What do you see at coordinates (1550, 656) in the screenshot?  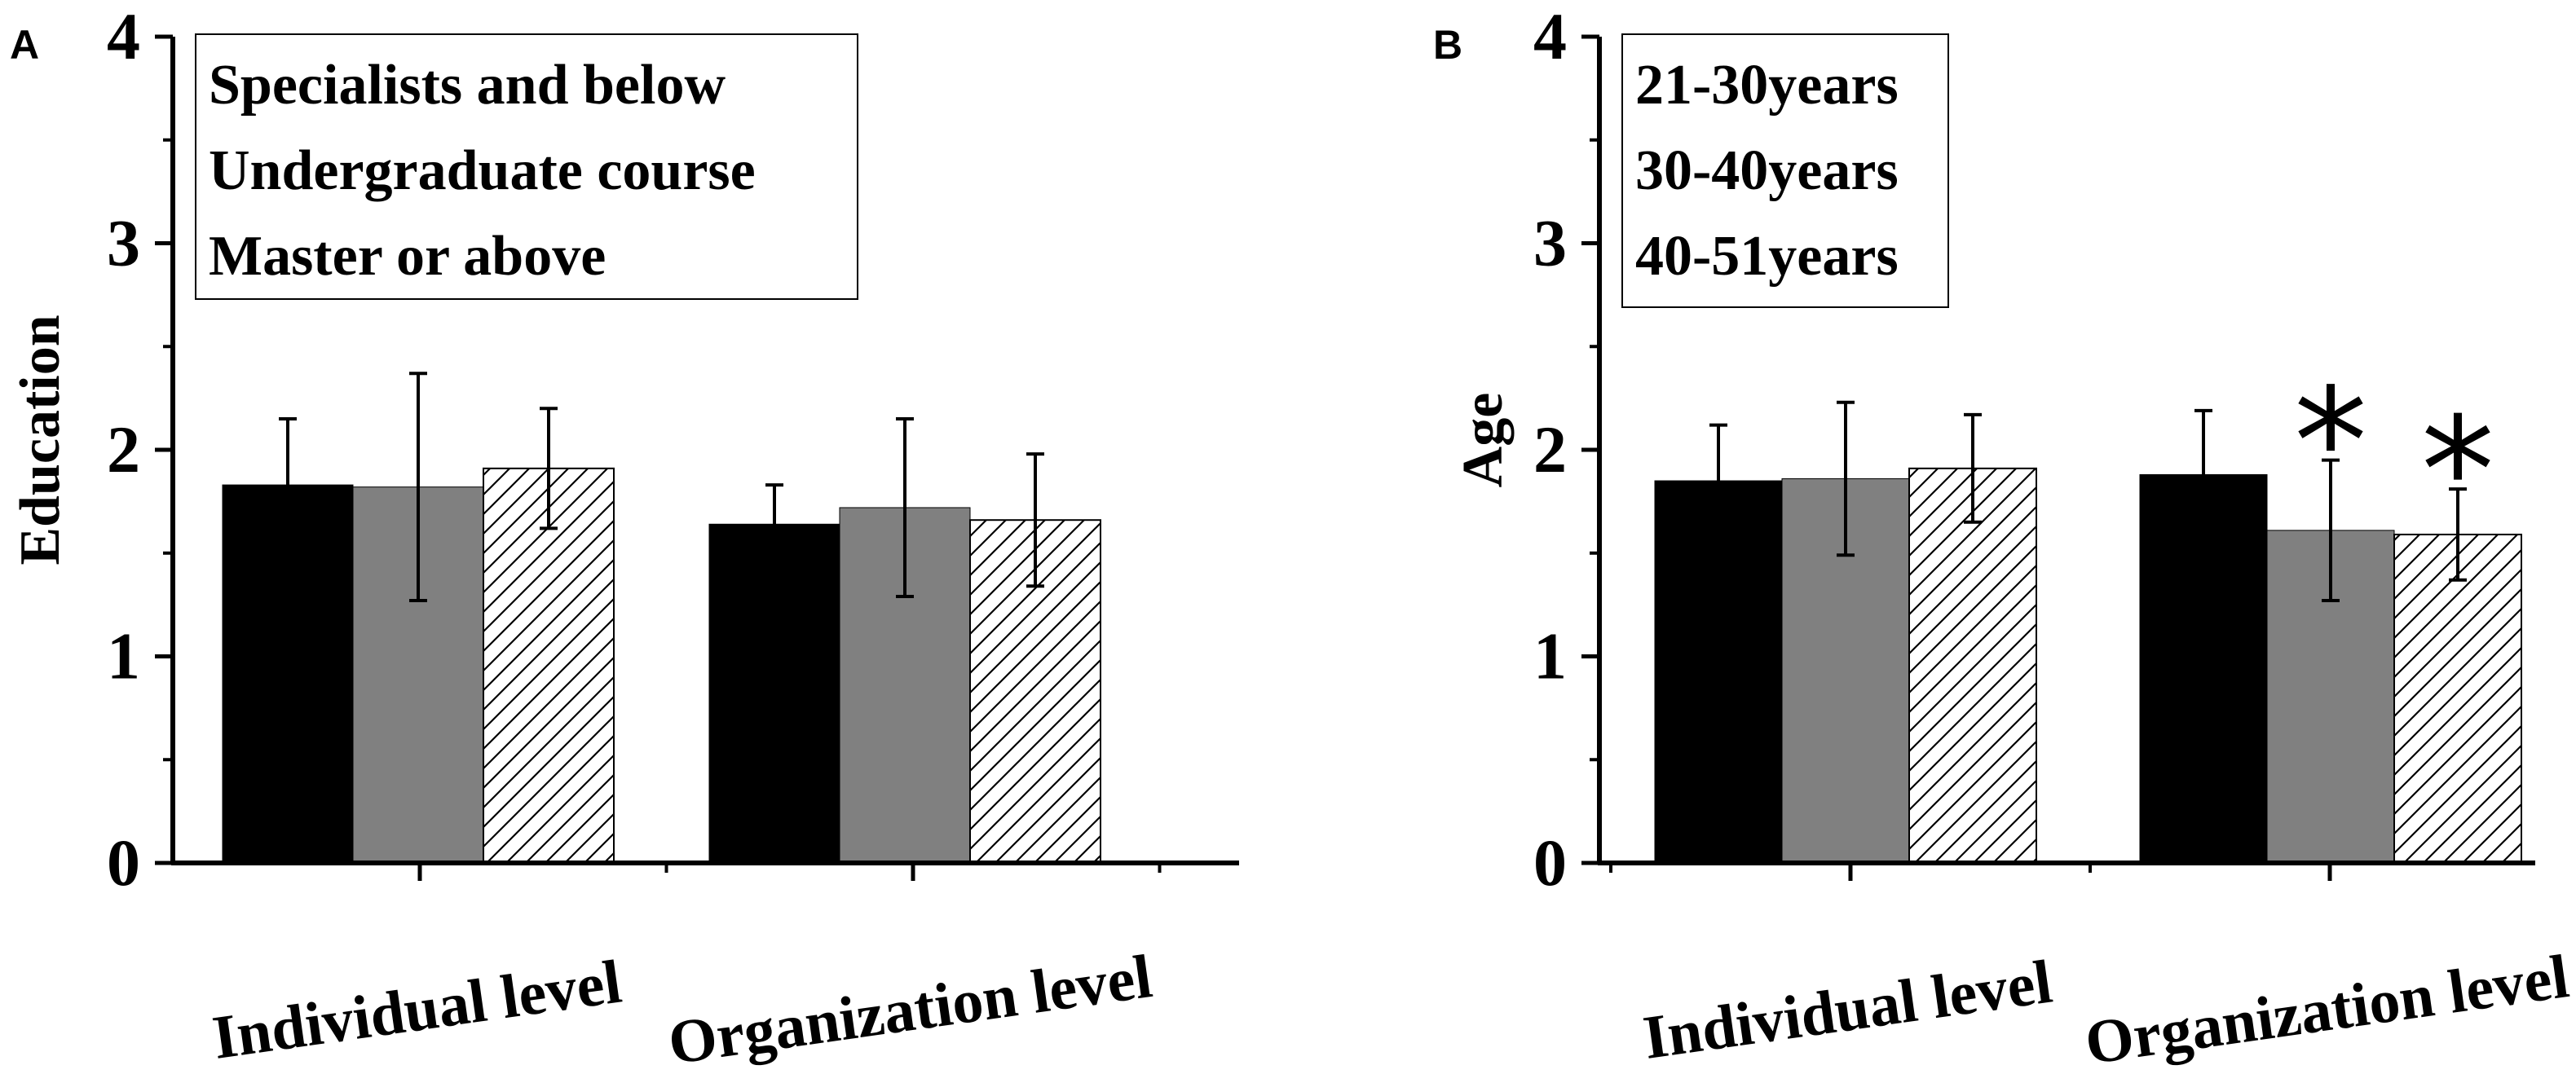 I see `panel-b-ytick-label-1: 1` at bounding box center [1550, 656].